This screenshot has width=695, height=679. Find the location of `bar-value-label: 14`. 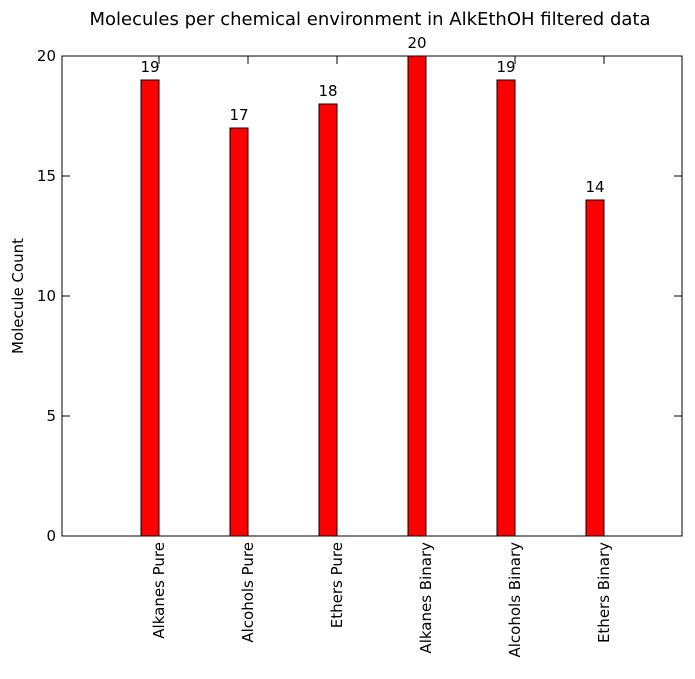

bar-value-label: 14 is located at coordinates (594, 187).